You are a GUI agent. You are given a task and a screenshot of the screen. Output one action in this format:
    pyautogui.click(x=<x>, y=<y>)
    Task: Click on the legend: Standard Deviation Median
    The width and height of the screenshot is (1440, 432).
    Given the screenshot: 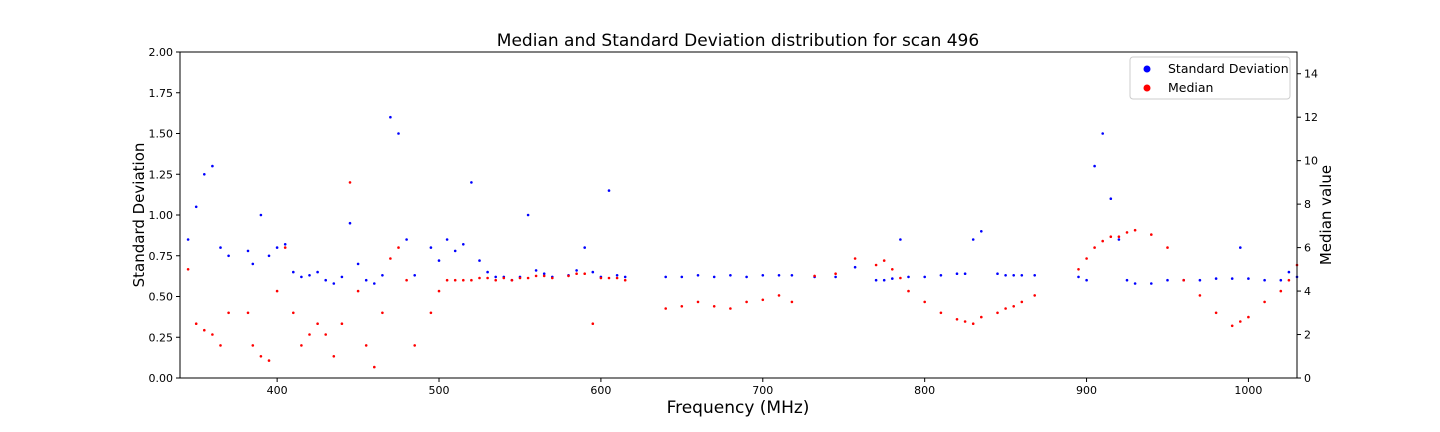 What is the action you would take?
    pyautogui.click(x=1210, y=78)
    